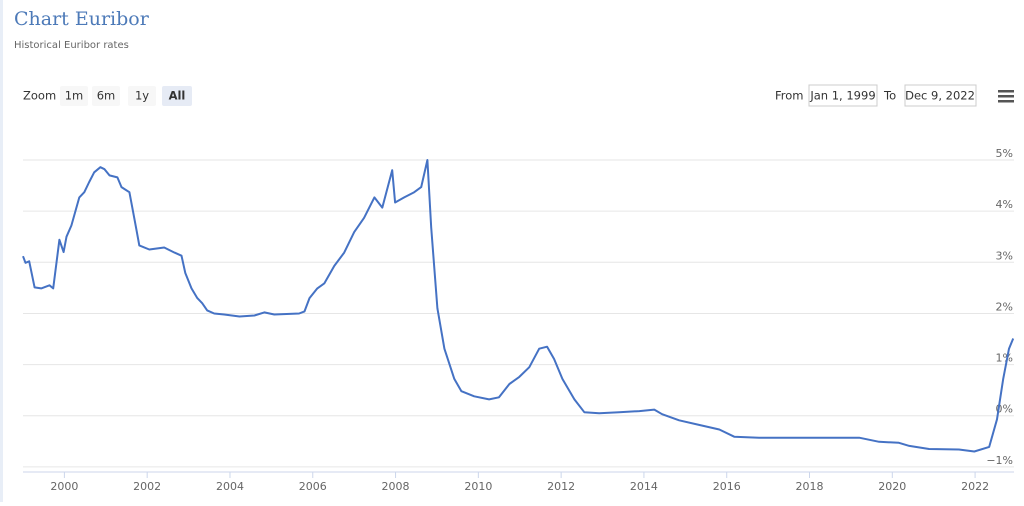  What do you see at coordinates (71, 45) in the screenshot?
I see `chart-subtitle: Historical Euribor rates` at bounding box center [71, 45].